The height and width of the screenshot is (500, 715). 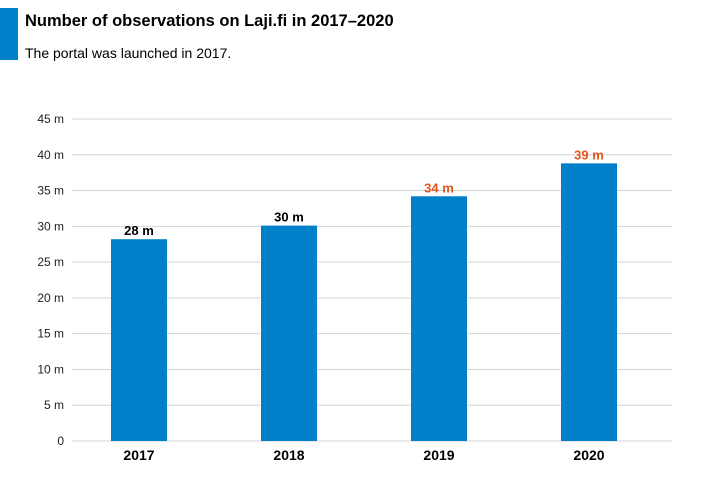 I want to click on y-tick-label: 10 m, so click(x=50, y=369).